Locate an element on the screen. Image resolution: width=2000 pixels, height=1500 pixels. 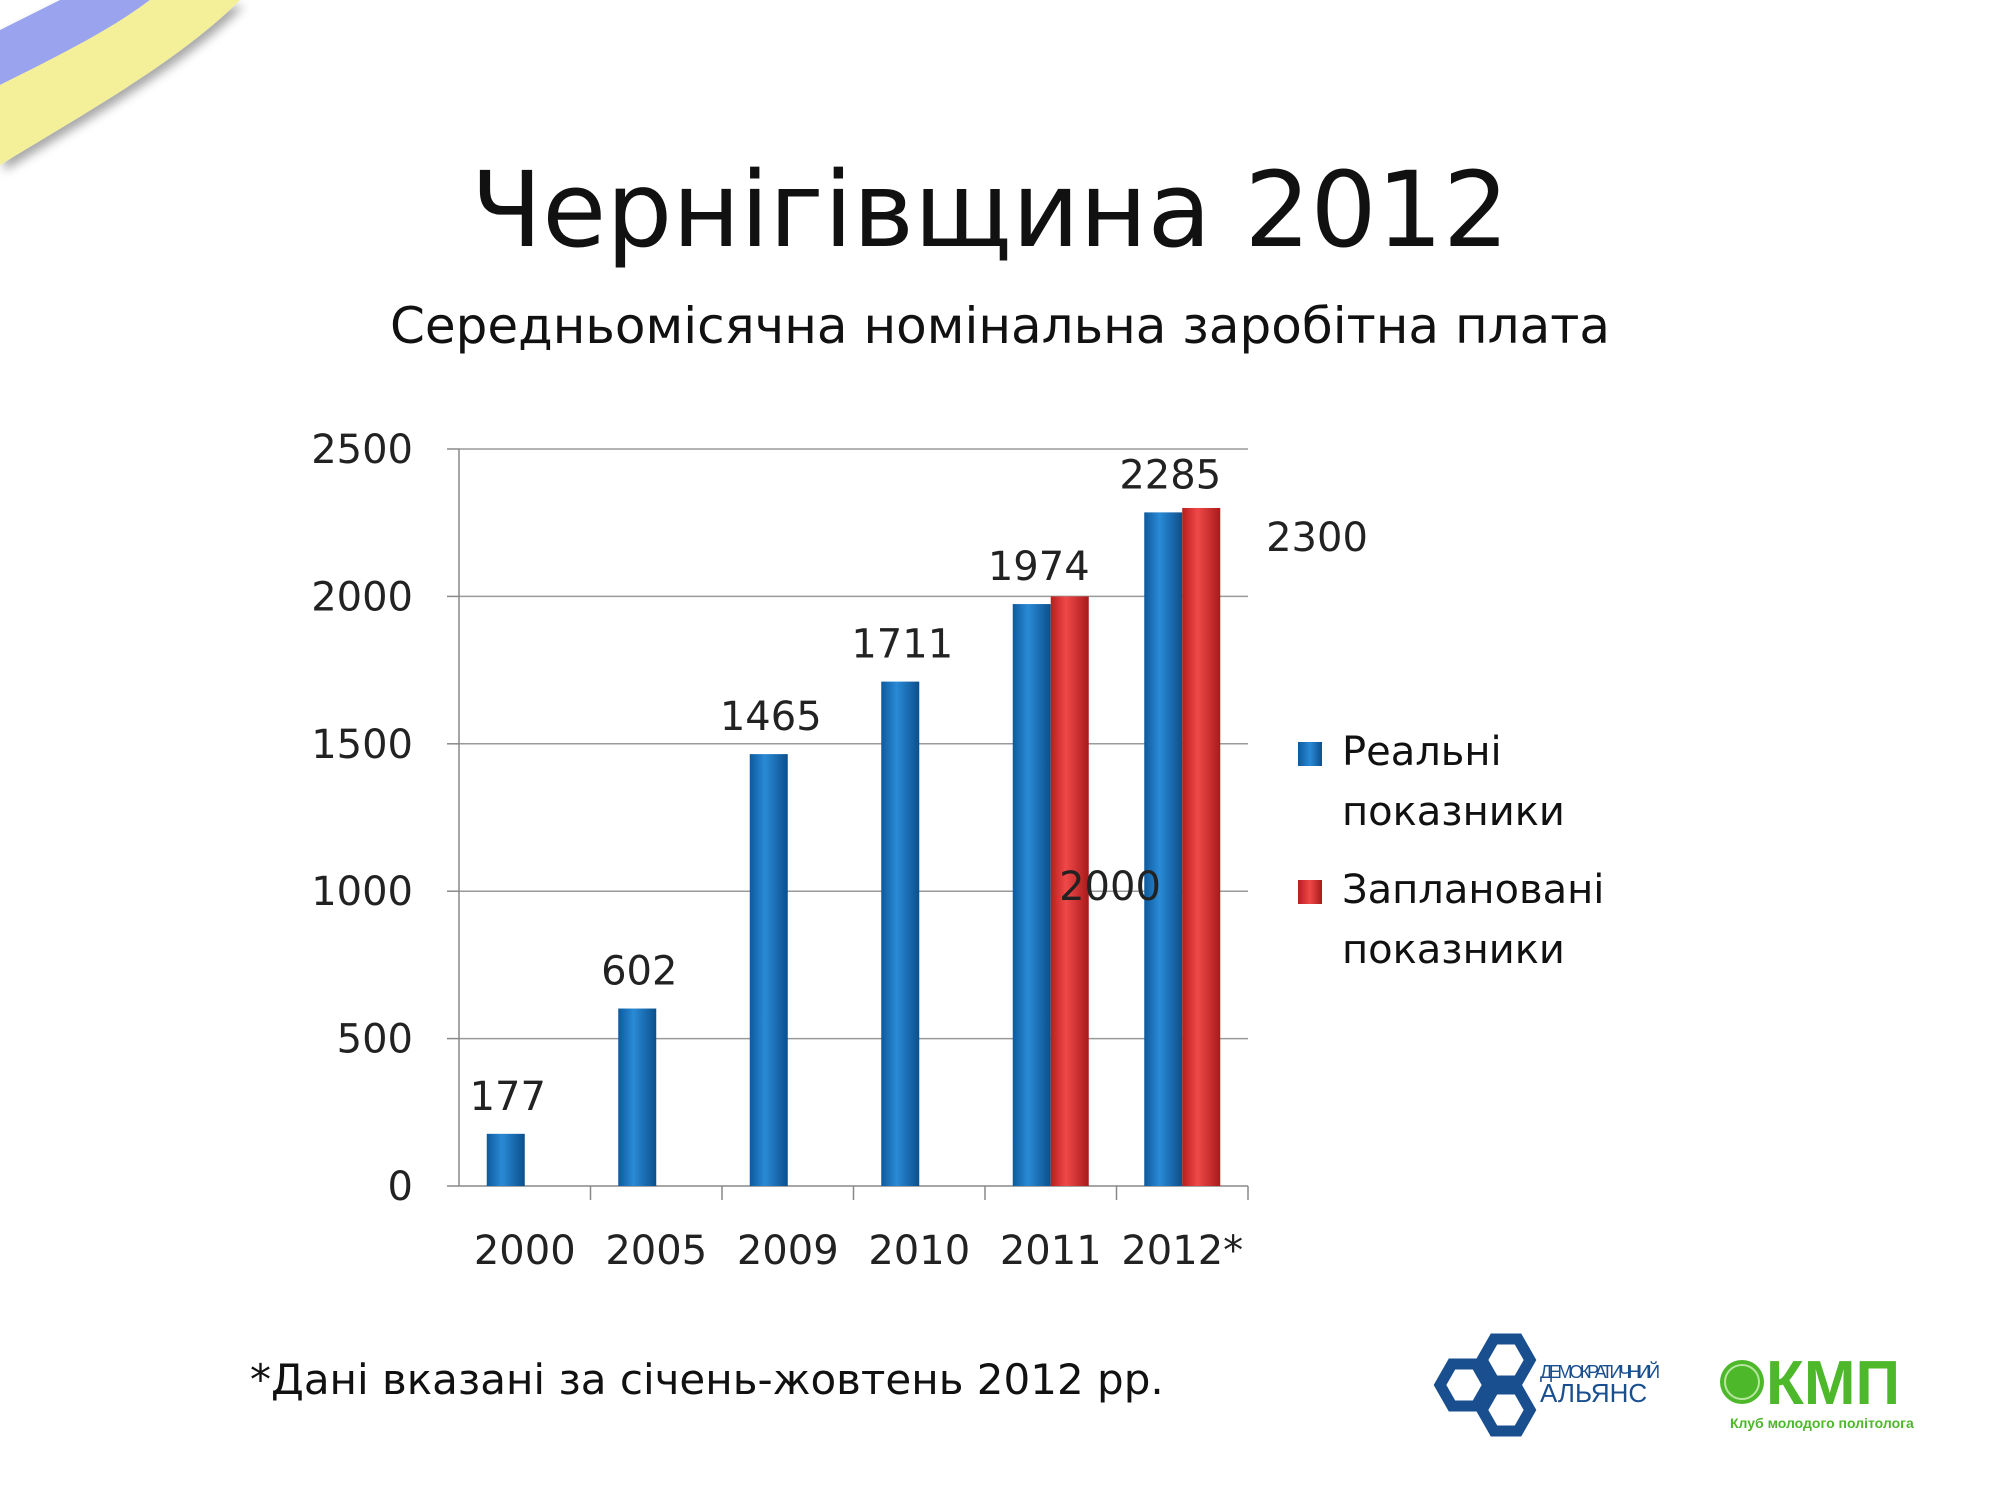
y-tick-label: 1000 is located at coordinates (362, 892).